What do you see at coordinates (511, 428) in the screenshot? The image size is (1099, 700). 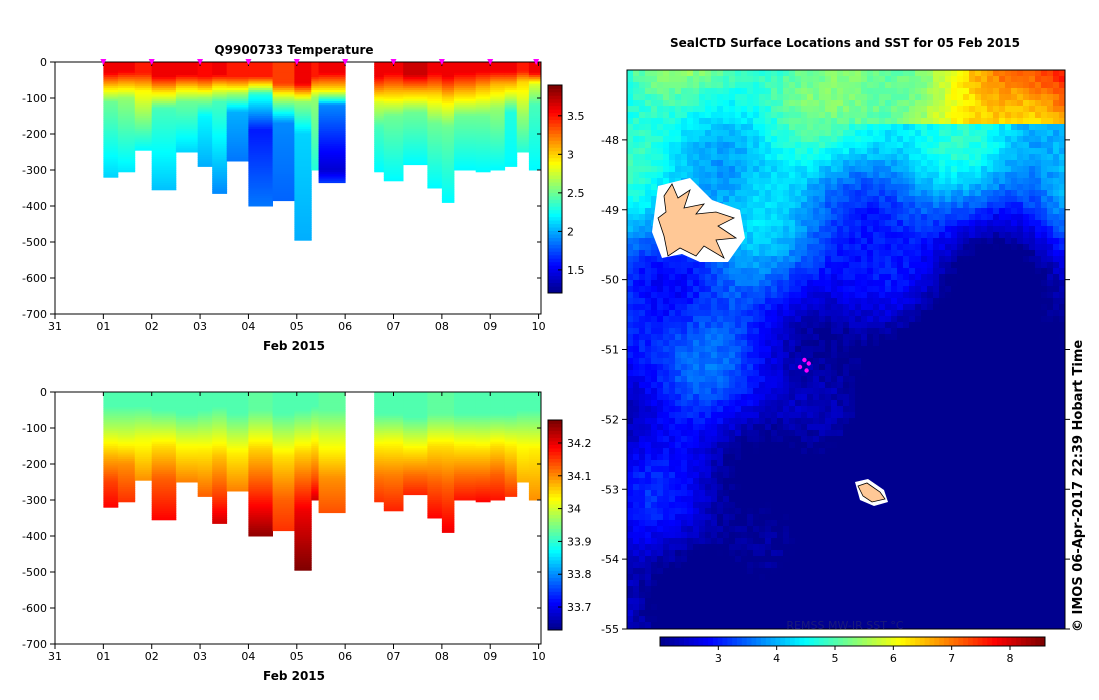 I see `salinity-profile-21-cell` at bounding box center [511, 428].